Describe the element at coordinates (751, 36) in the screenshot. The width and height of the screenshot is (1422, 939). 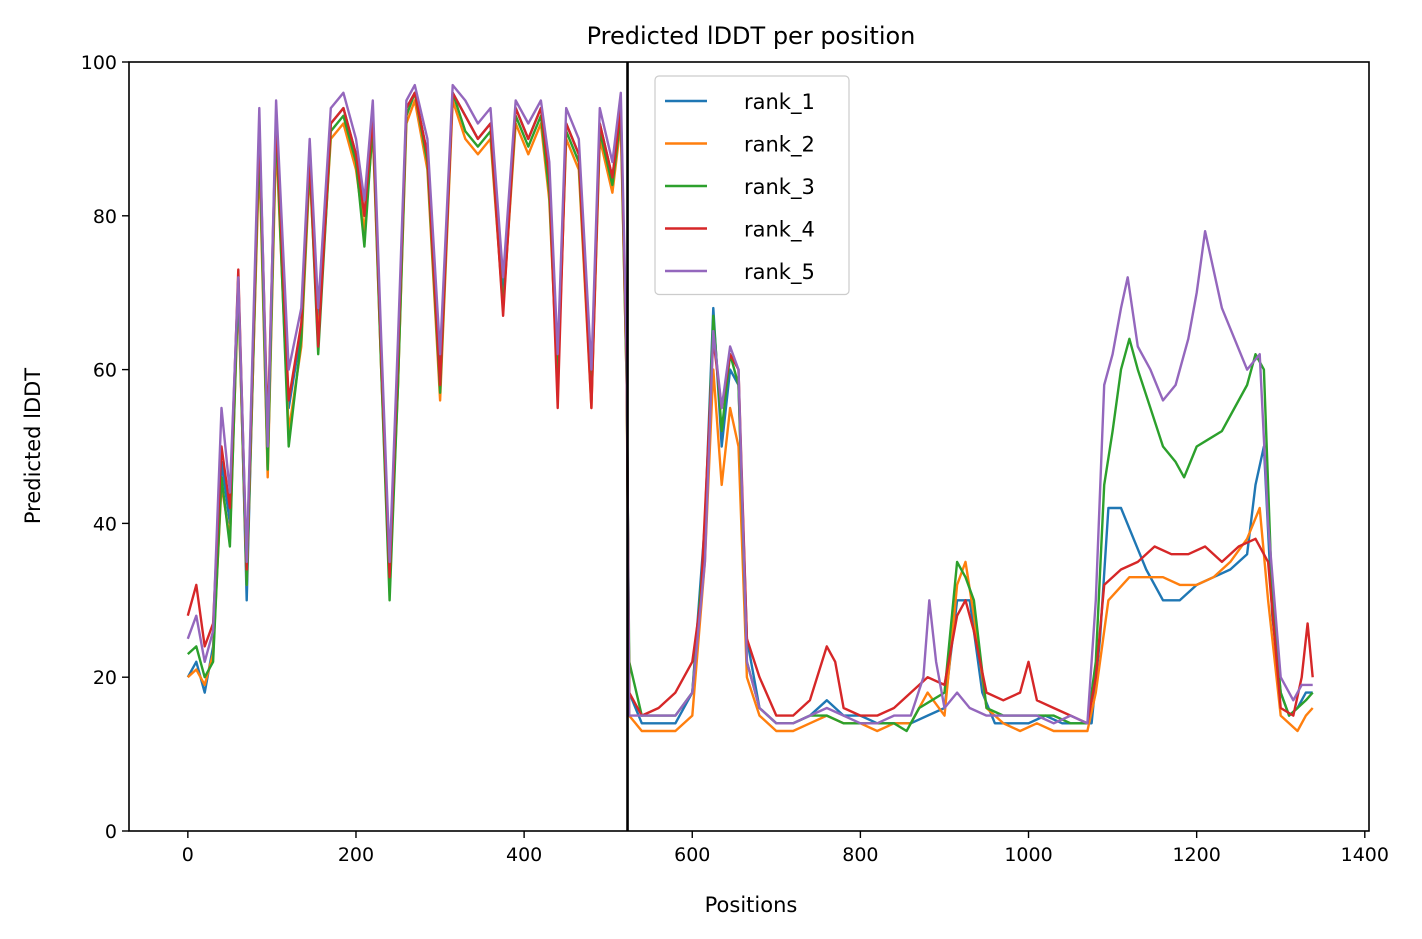
I see `chart-title: Predicted lDDT per position` at that location.